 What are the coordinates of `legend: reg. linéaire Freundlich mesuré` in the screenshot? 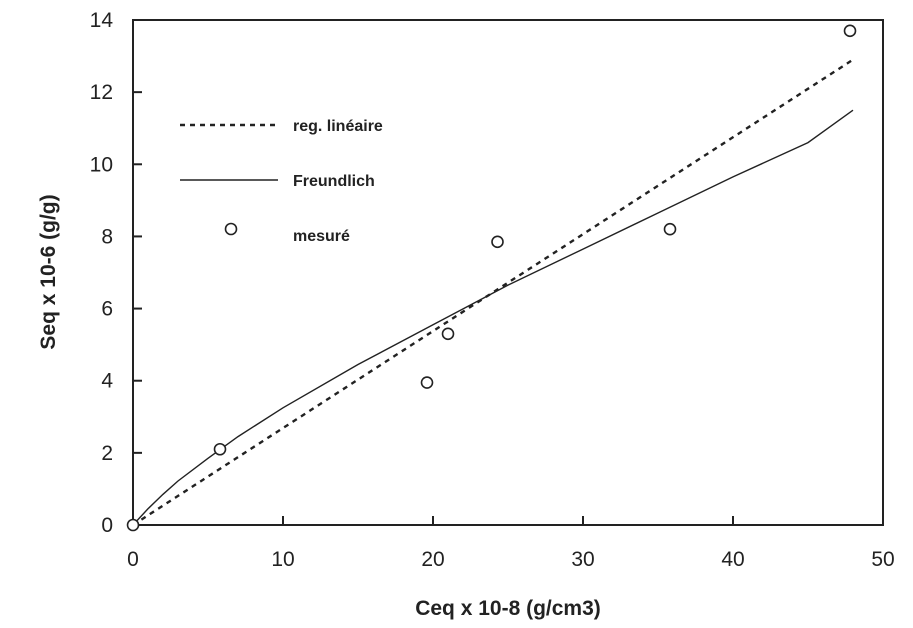 It's located at (281, 181).